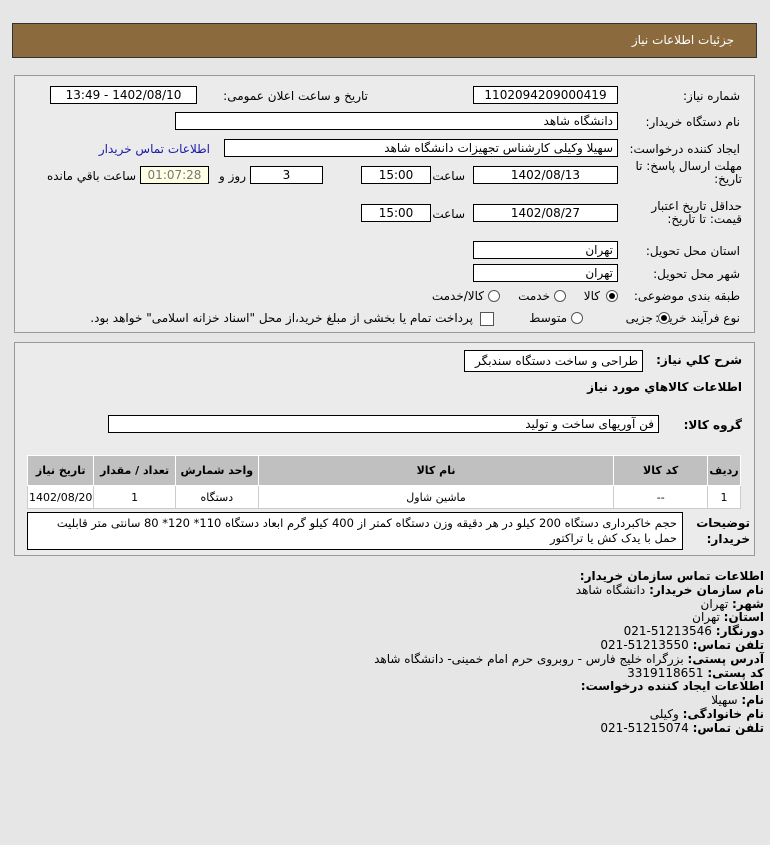  Describe the element at coordinates (692, 251) in the screenshot. I see `province-label: استان محل تحویل:` at that location.